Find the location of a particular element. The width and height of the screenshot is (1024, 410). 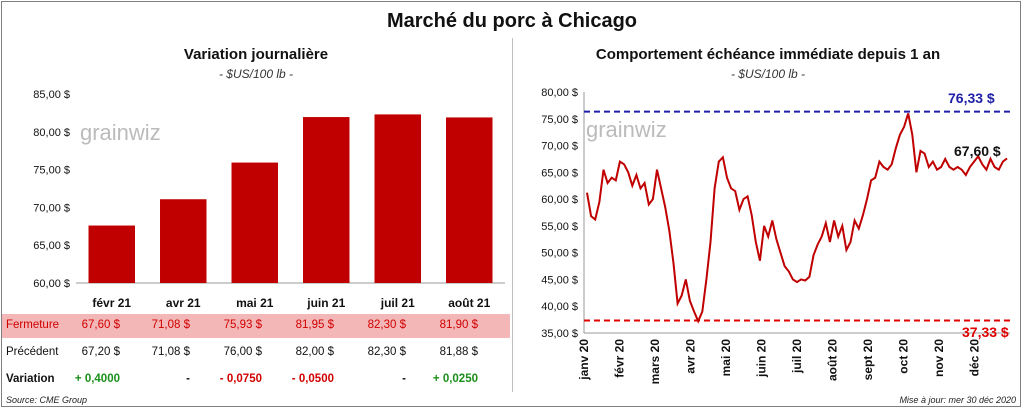

x-tick-label: oct 20 is located at coordinates (904, 356).